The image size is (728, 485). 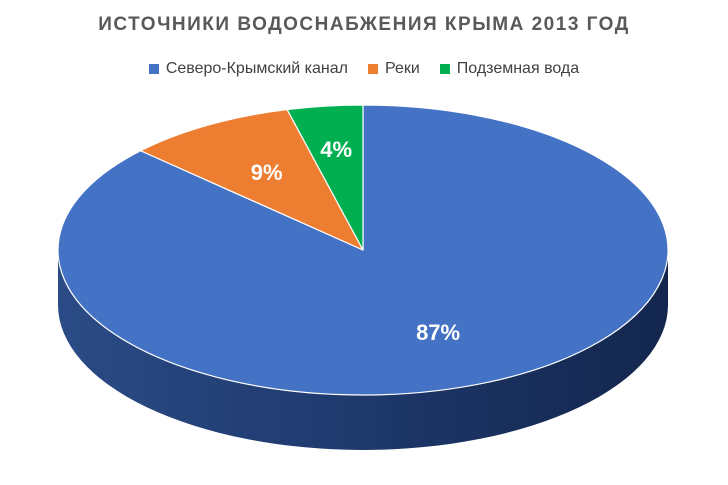 What do you see at coordinates (256, 68) in the screenshot?
I see `legend-label-canal: Северо-Крымский канал` at bounding box center [256, 68].